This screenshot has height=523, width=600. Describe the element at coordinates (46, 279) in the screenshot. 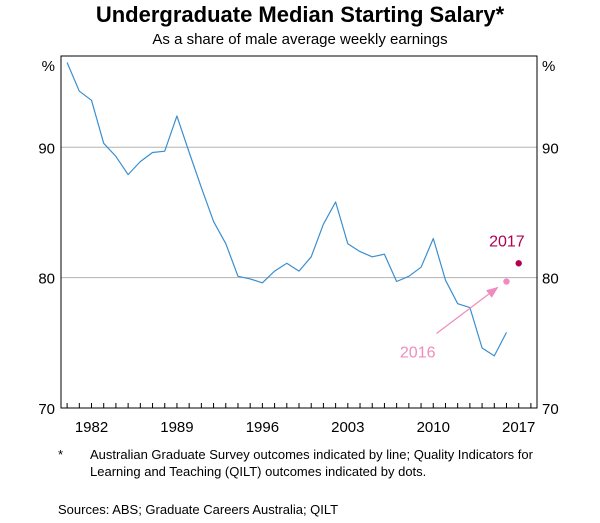

I see `y-tick-label-left: 80` at that location.